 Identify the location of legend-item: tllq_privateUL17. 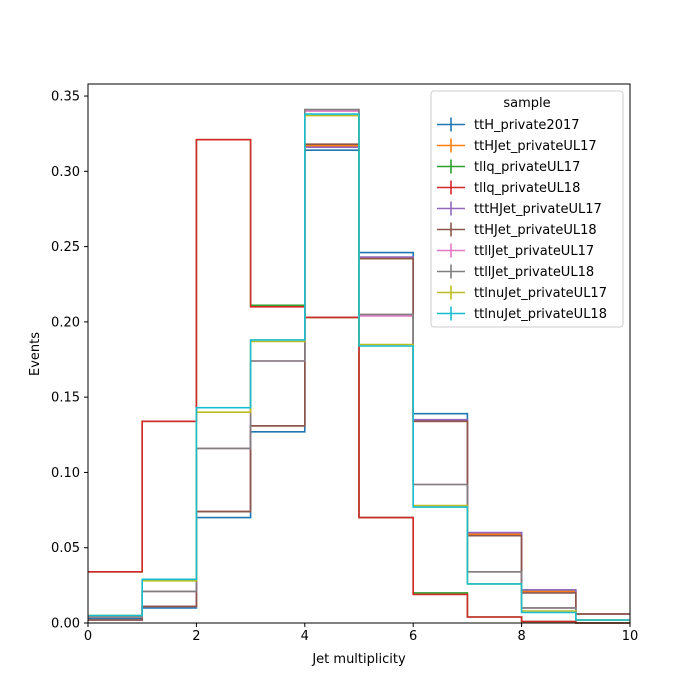
(508, 167).